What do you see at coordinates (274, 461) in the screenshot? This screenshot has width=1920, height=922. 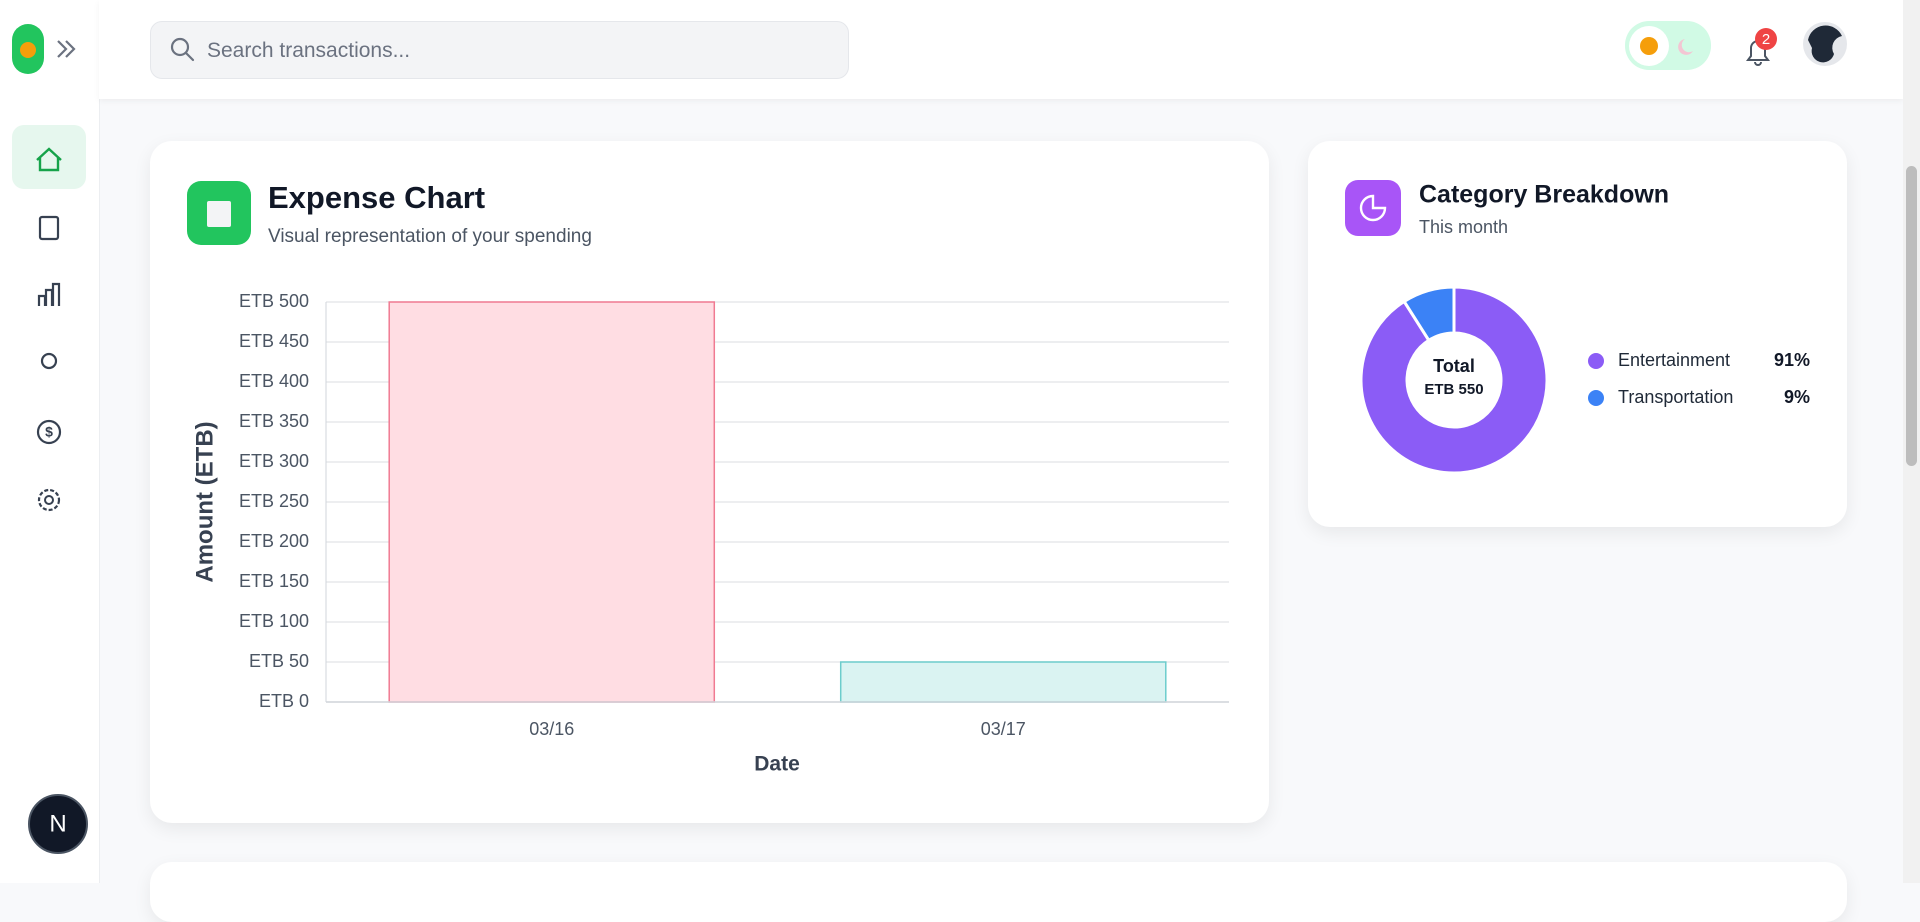 I see `y-tick-label: ETB 300` at bounding box center [274, 461].